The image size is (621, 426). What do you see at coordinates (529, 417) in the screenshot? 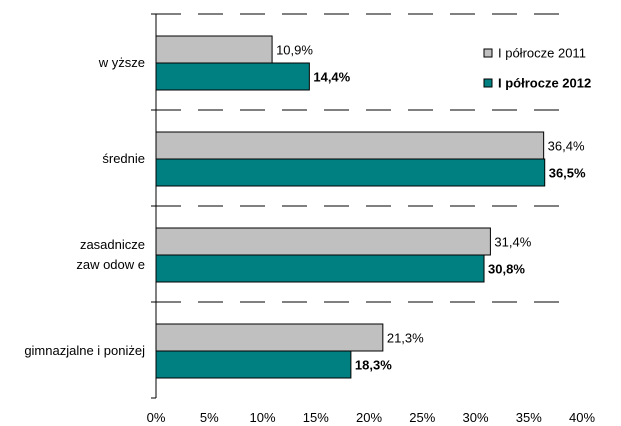
I see `x-tick-label: 35%` at bounding box center [529, 417].